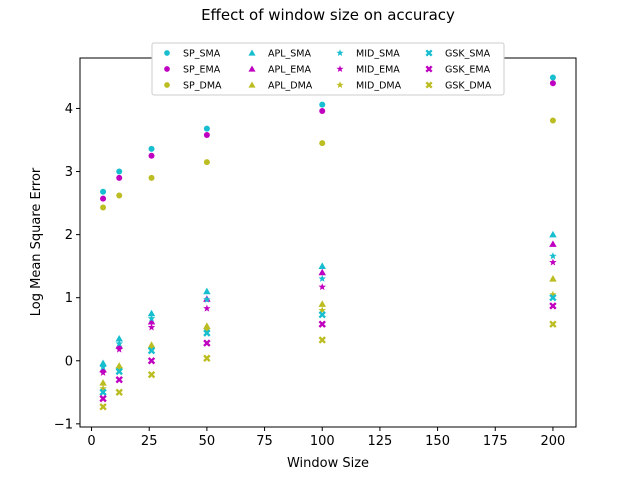 The image size is (640, 480). Describe the element at coordinates (458, 70) in the screenshot. I see `legend-item: GSK_EMA` at that location.